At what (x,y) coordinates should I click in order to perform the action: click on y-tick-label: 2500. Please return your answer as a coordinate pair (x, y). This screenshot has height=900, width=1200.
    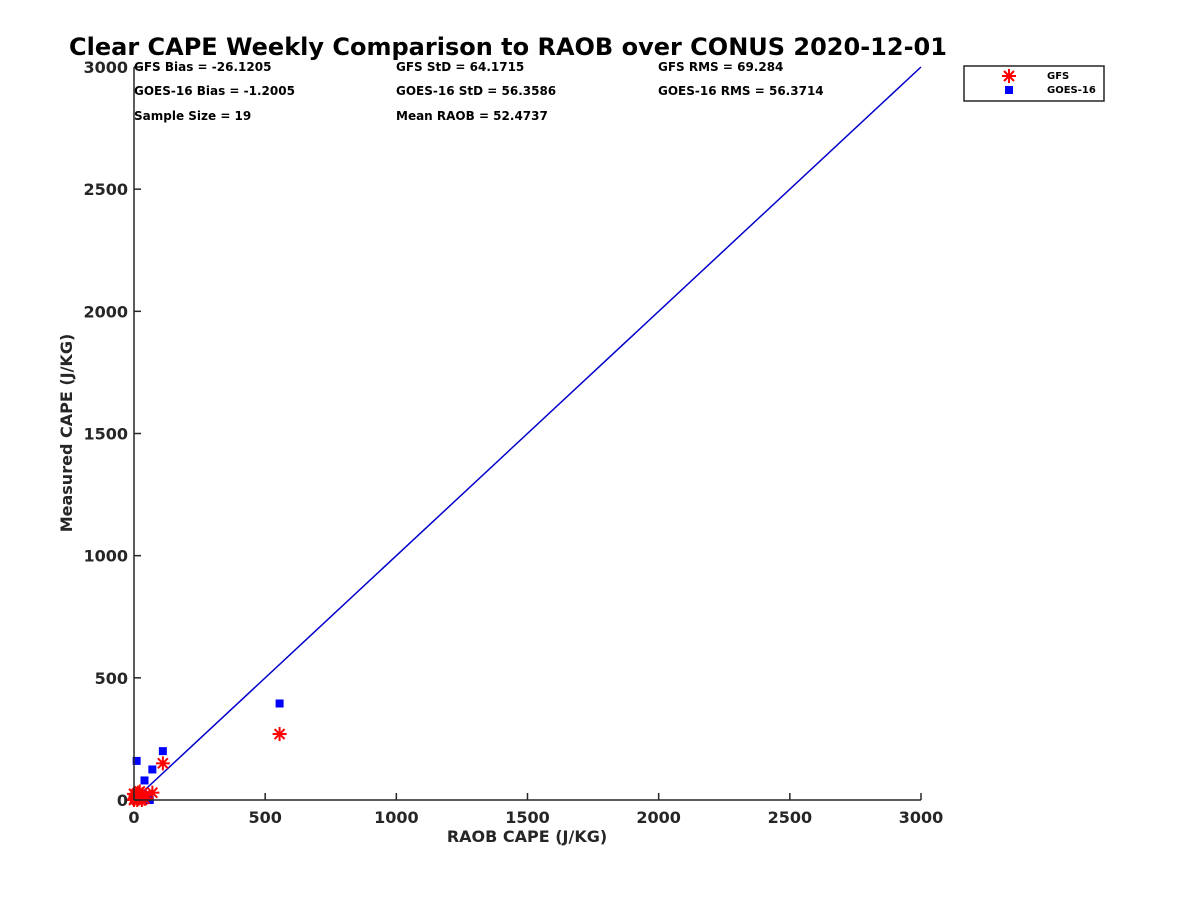
    Looking at the image, I should click on (105, 189).